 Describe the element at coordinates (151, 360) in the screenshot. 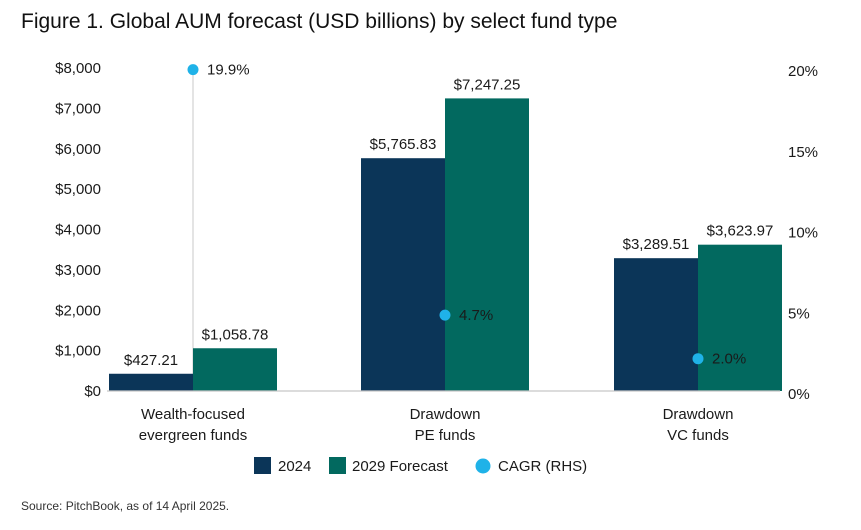

I see `bar-value-label: $427.21` at that location.